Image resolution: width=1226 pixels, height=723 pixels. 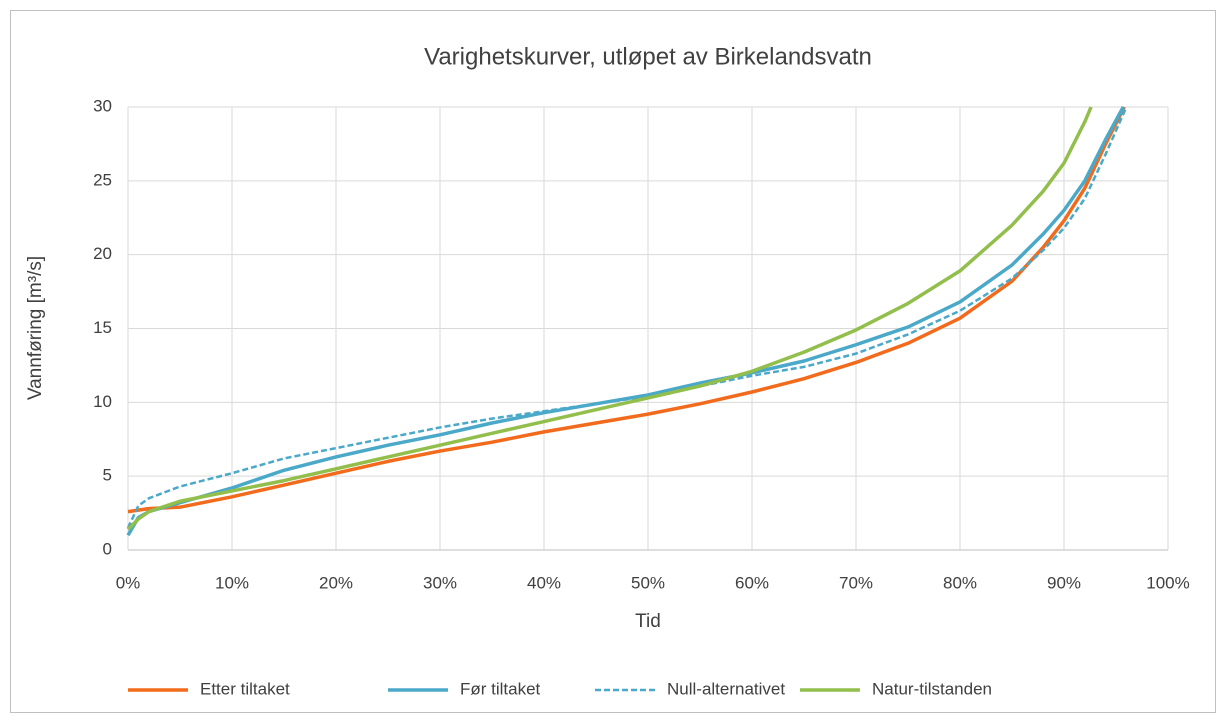 I want to click on x-tick-label: 30%, so click(x=440, y=582).